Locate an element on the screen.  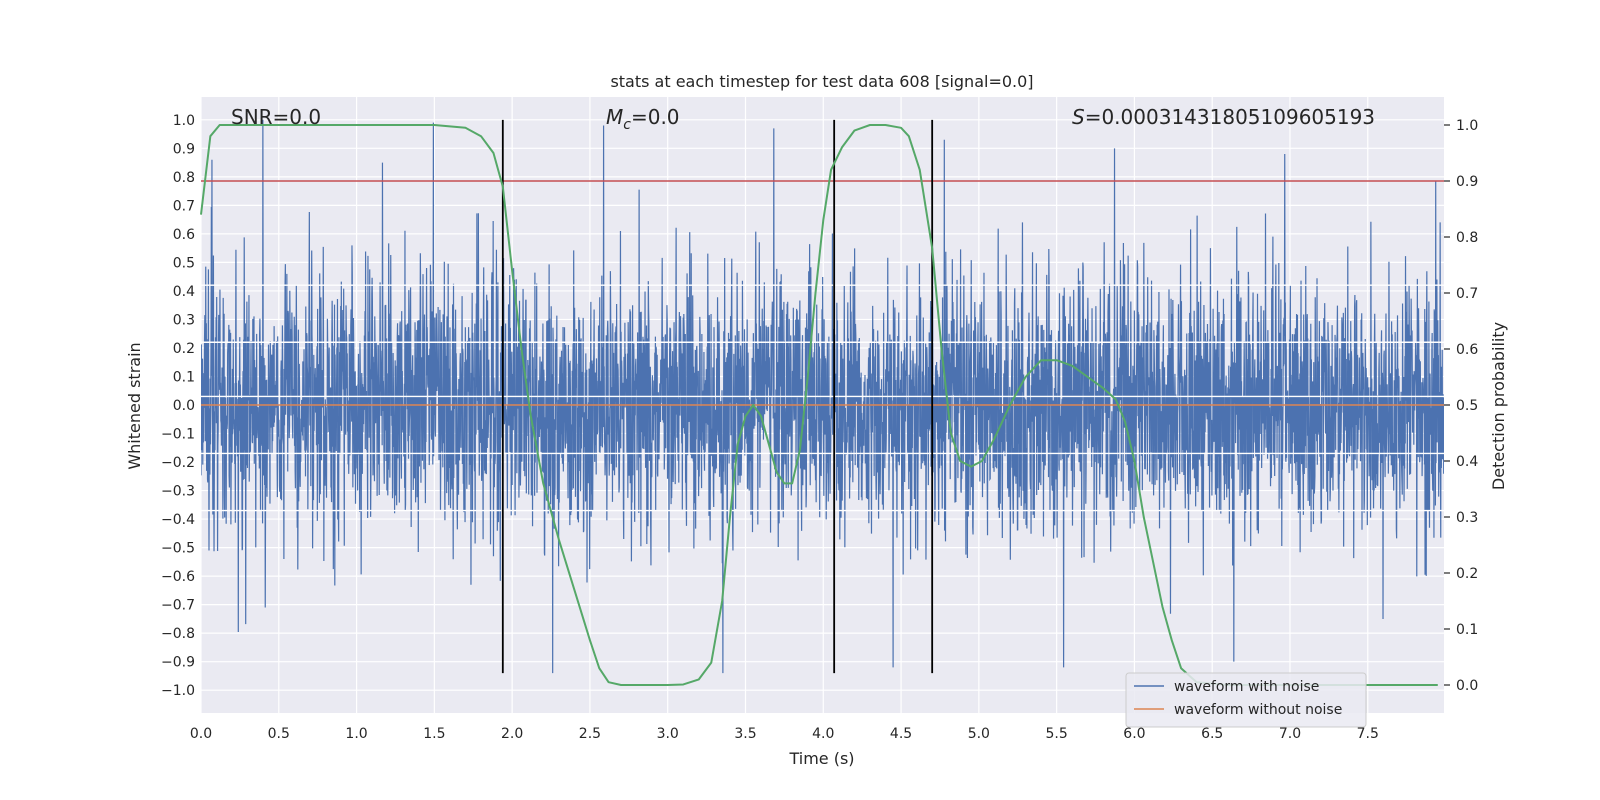
legend-label-noise: waveform with noise is located at coordinates (1246, 687).